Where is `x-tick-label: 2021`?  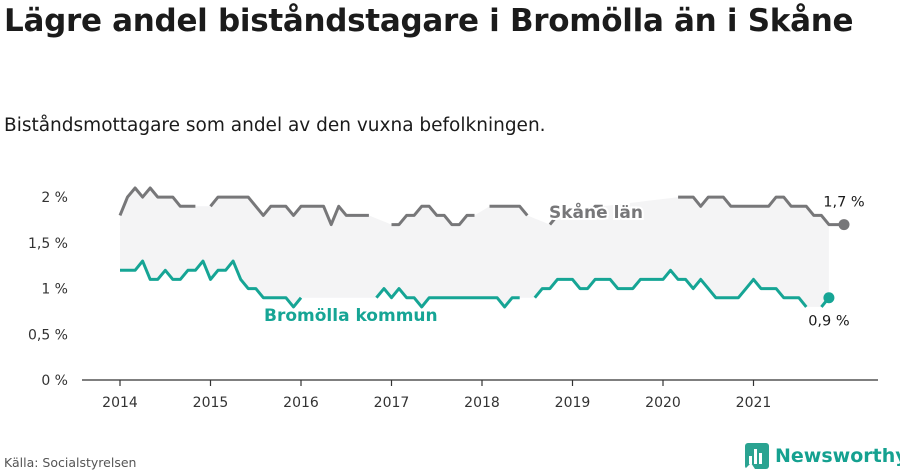 x-tick-label: 2021 is located at coordinates (754, 403).